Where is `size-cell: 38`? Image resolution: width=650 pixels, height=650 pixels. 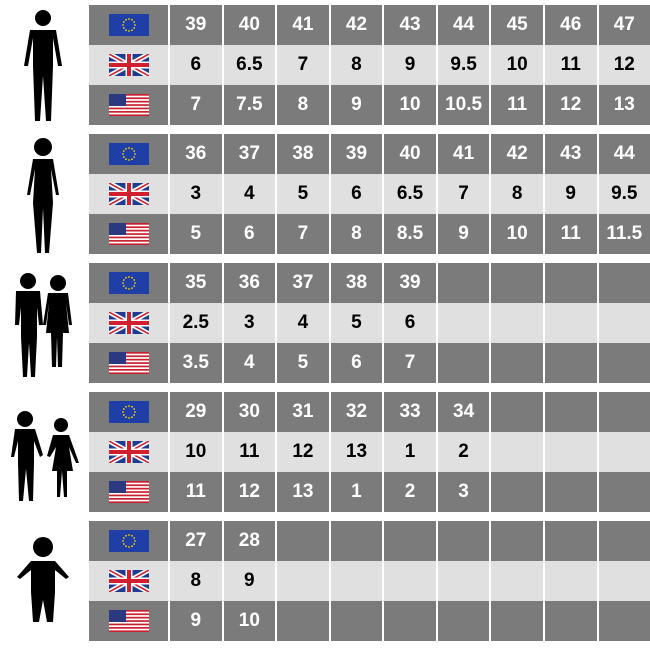
size-cell: 38 is located at coordinates (356, 283).